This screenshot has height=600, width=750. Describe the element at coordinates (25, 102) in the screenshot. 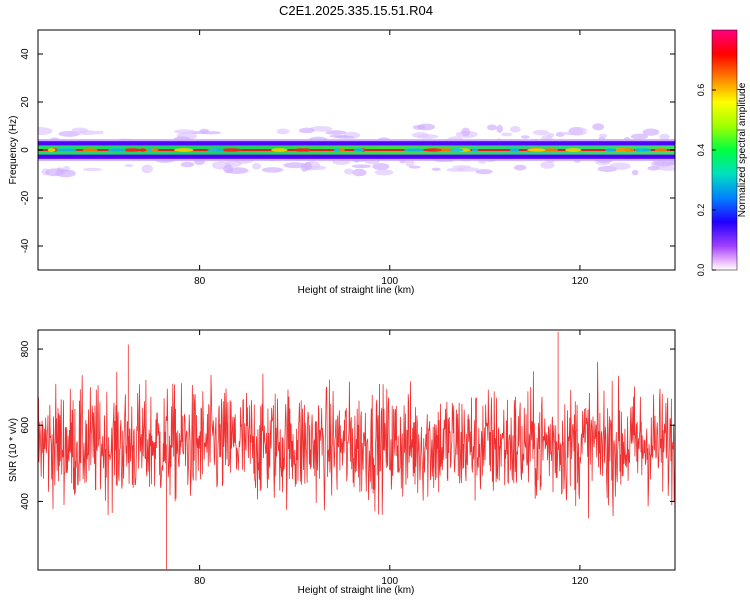

I see `y-tick-label: 20` at that location.